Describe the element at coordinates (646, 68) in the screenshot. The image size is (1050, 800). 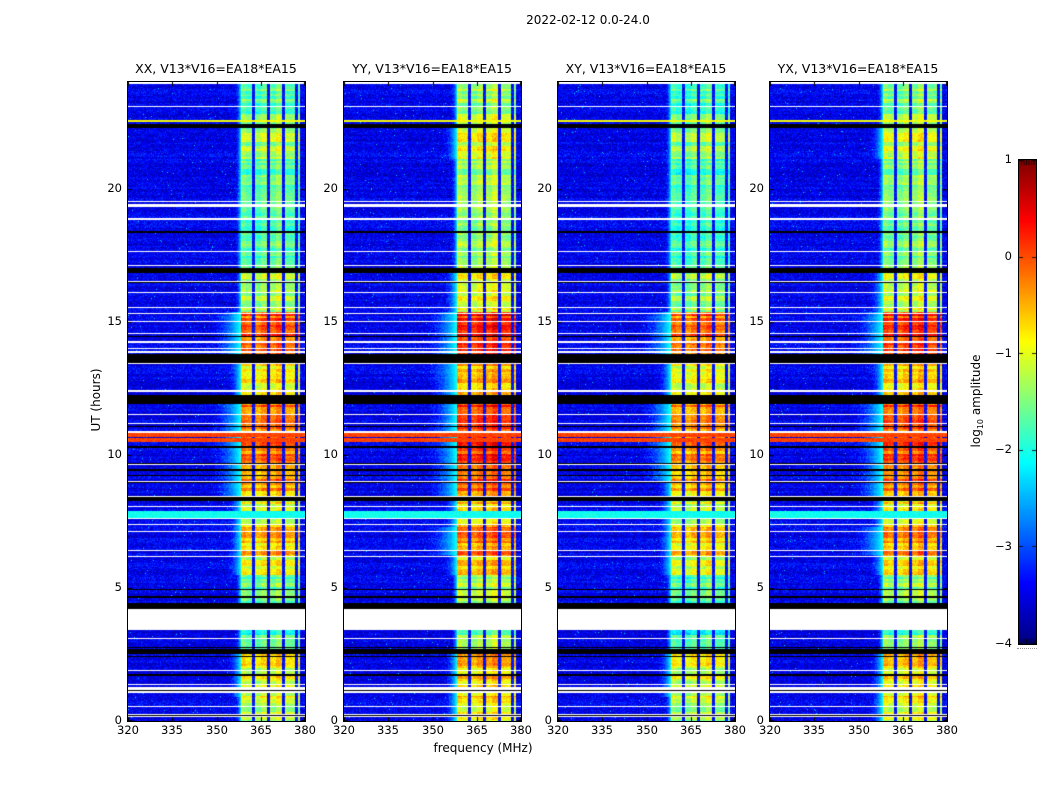
I see `panel-title-xy: XY, V13*V16=EA18*EA15` at that location.